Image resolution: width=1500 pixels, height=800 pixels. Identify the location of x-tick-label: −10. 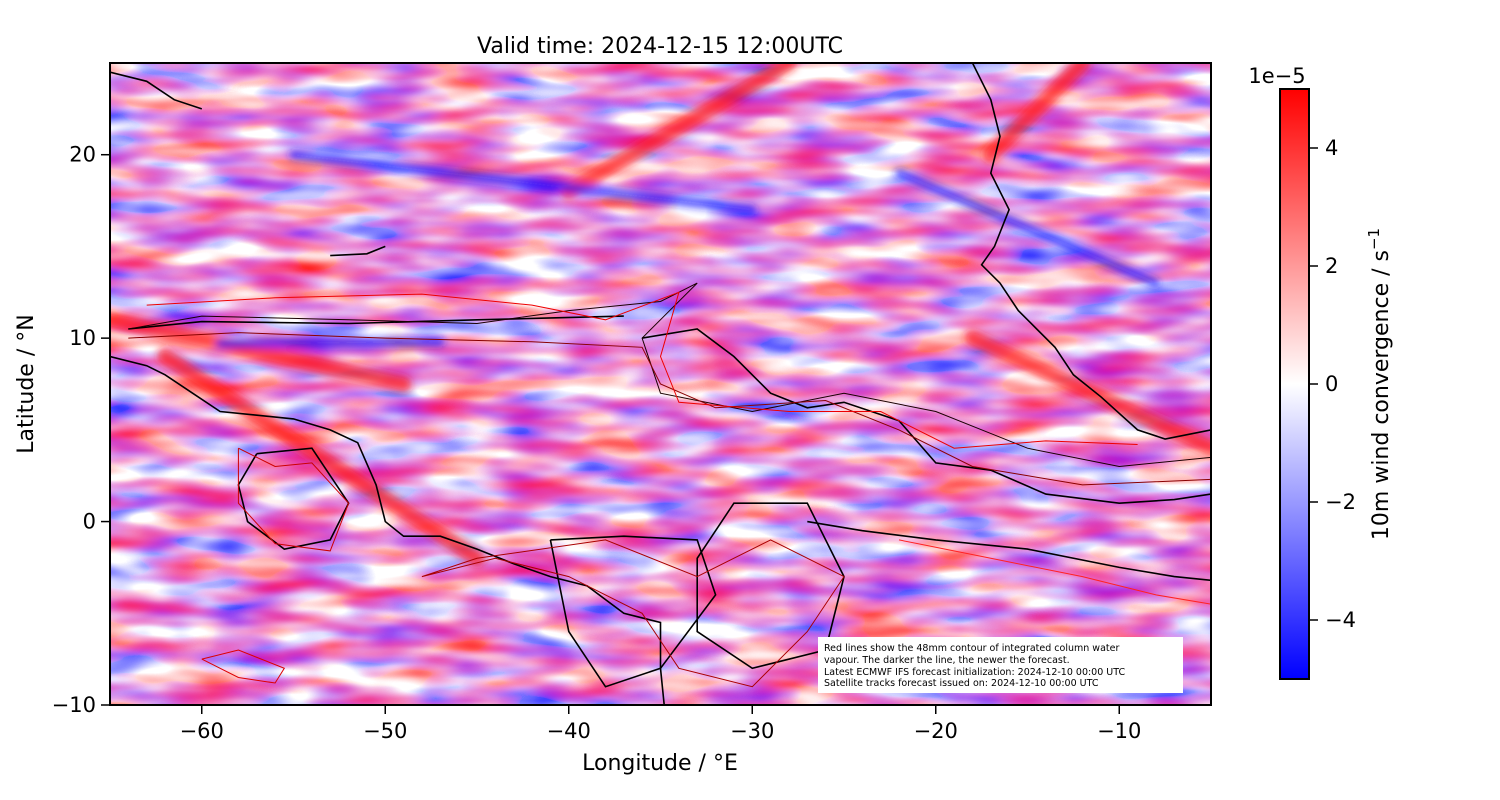
(1119, 731).